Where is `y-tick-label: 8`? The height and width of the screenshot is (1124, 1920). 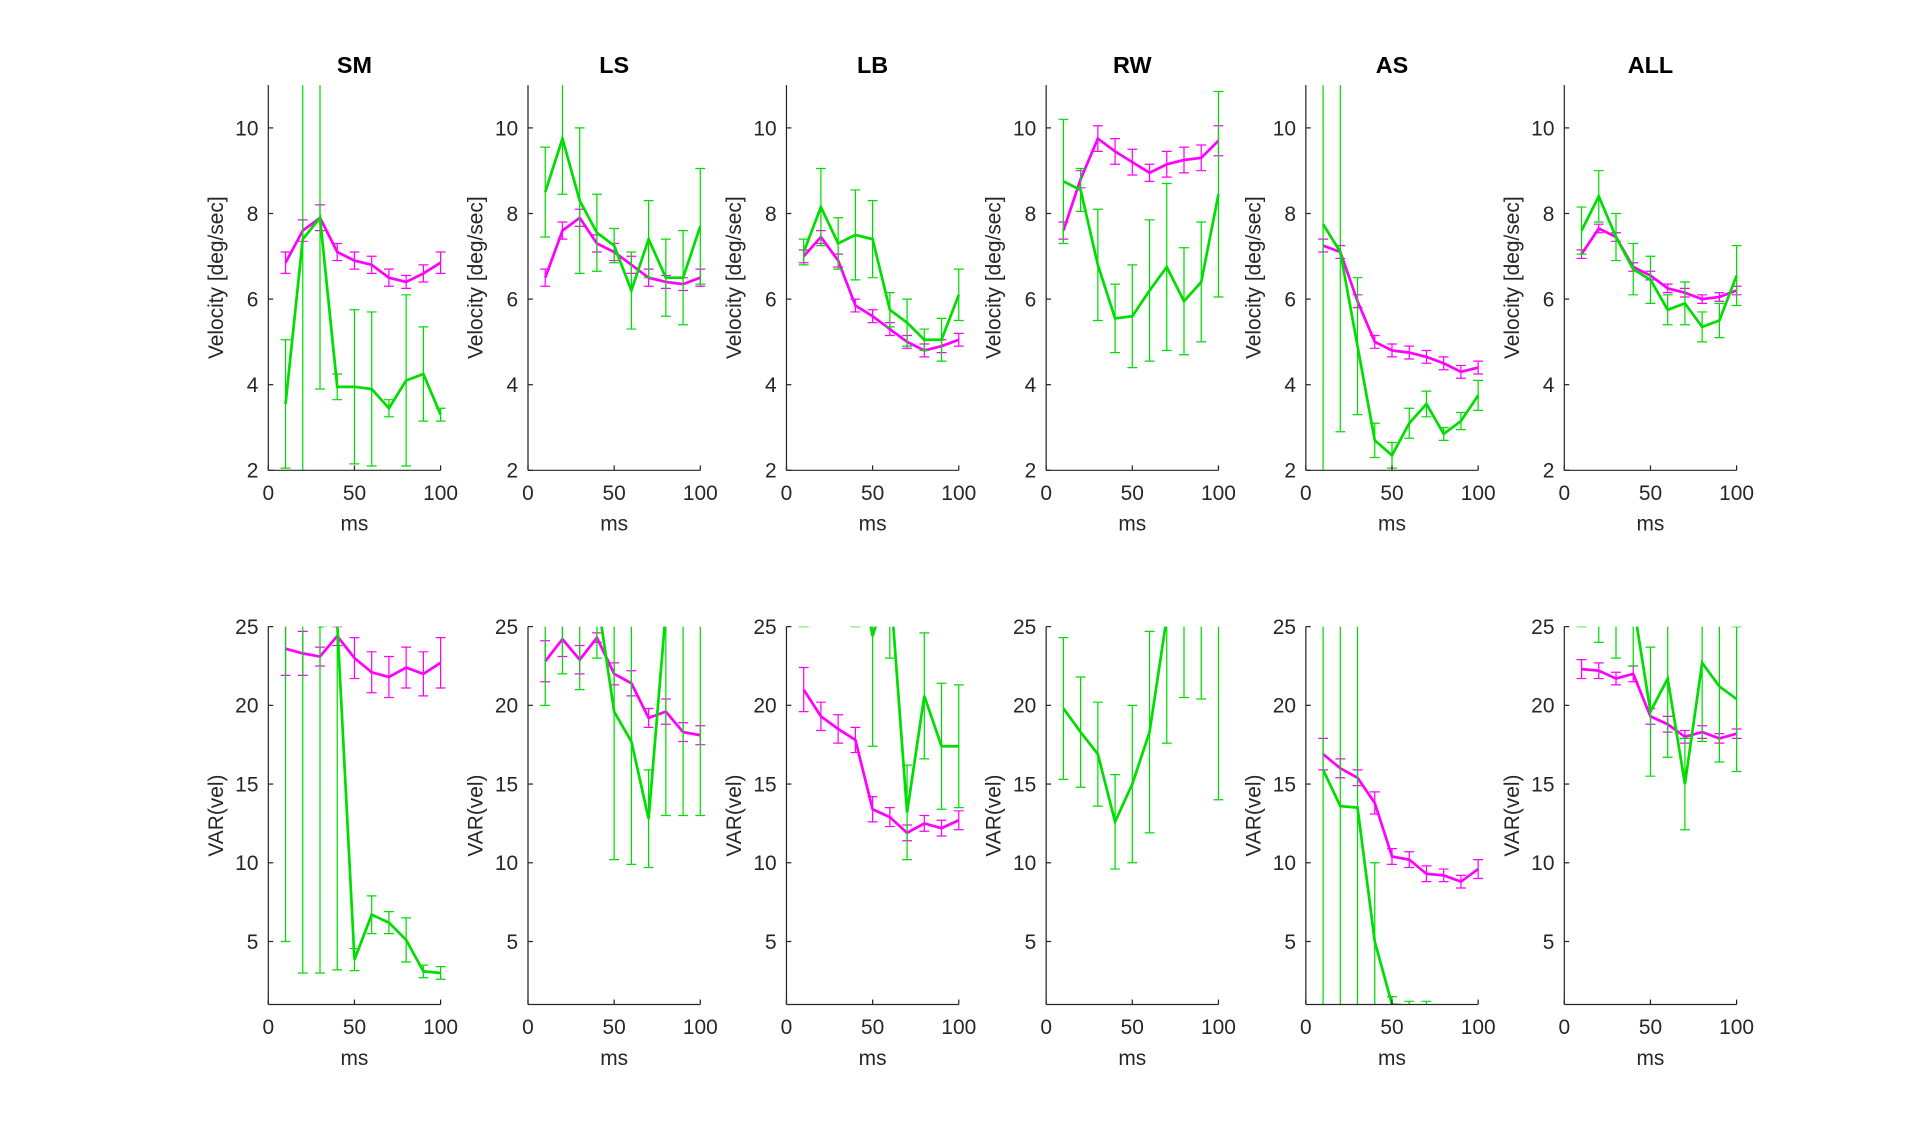
y-tick-label: 8 is located at coordinates (771, 214).